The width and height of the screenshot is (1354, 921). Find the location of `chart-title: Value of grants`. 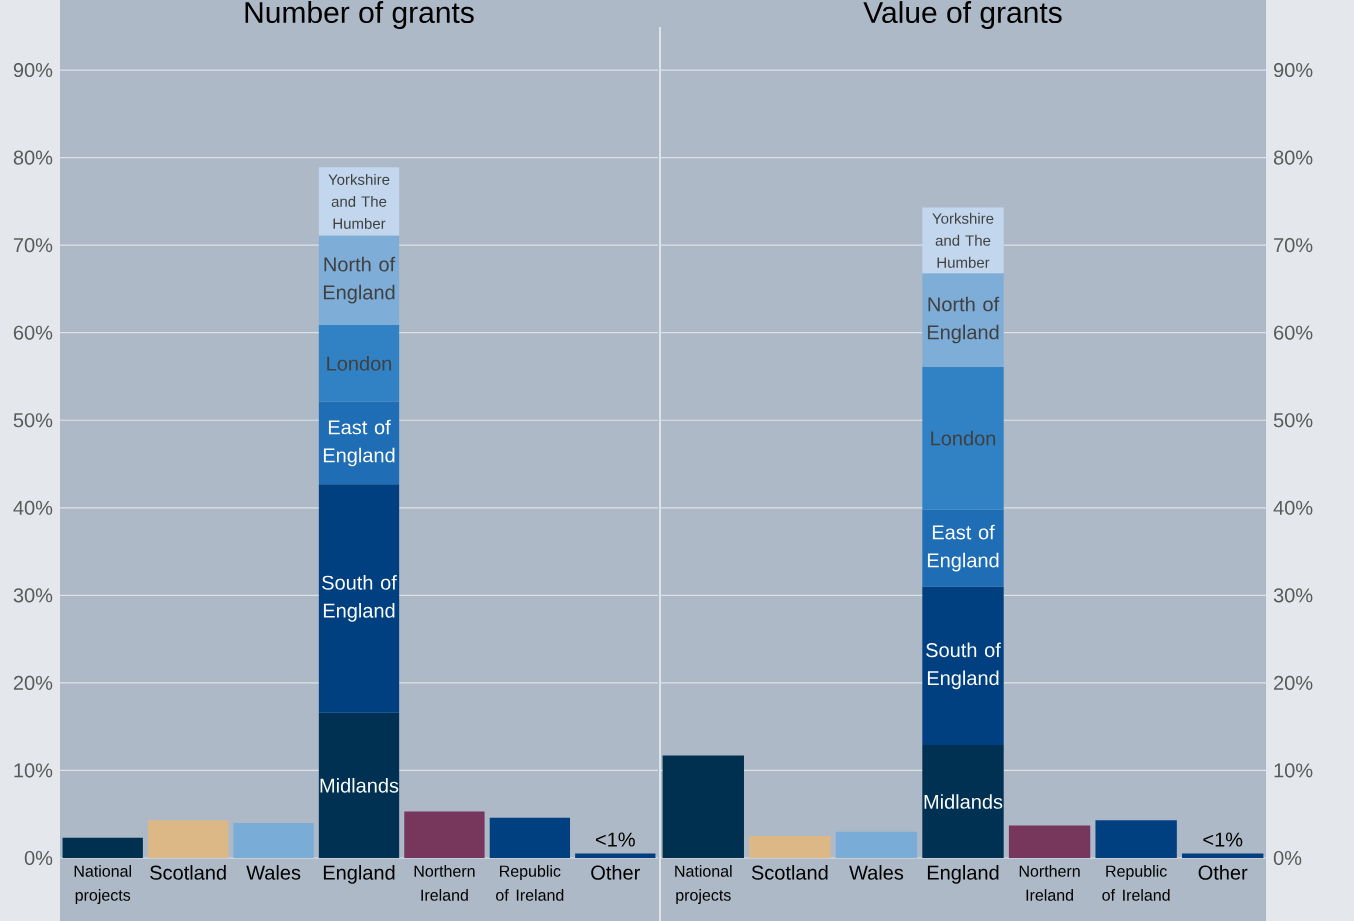

chart-title: Value of grants is located at coordinates (962, 15).